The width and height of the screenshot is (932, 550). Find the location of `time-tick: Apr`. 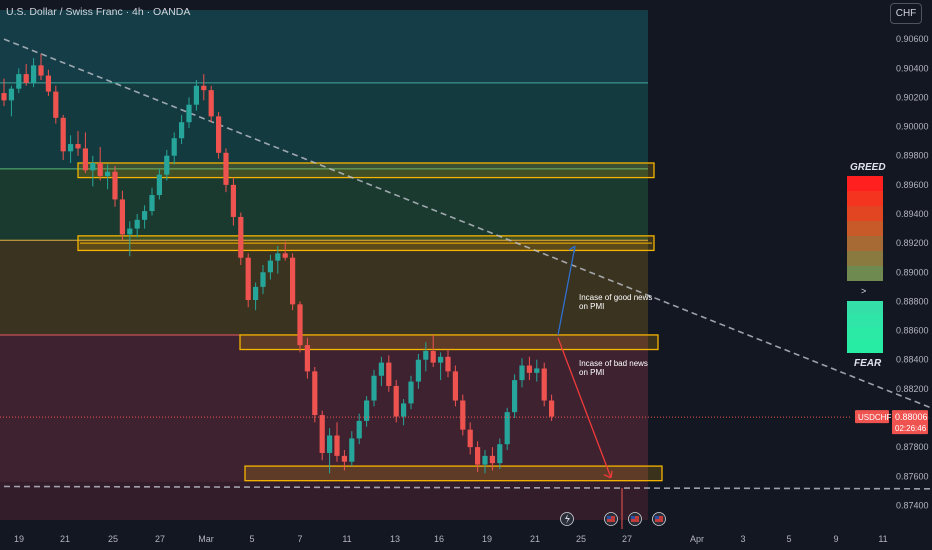

time-tick: Apr is located at coordinates (697, 539).